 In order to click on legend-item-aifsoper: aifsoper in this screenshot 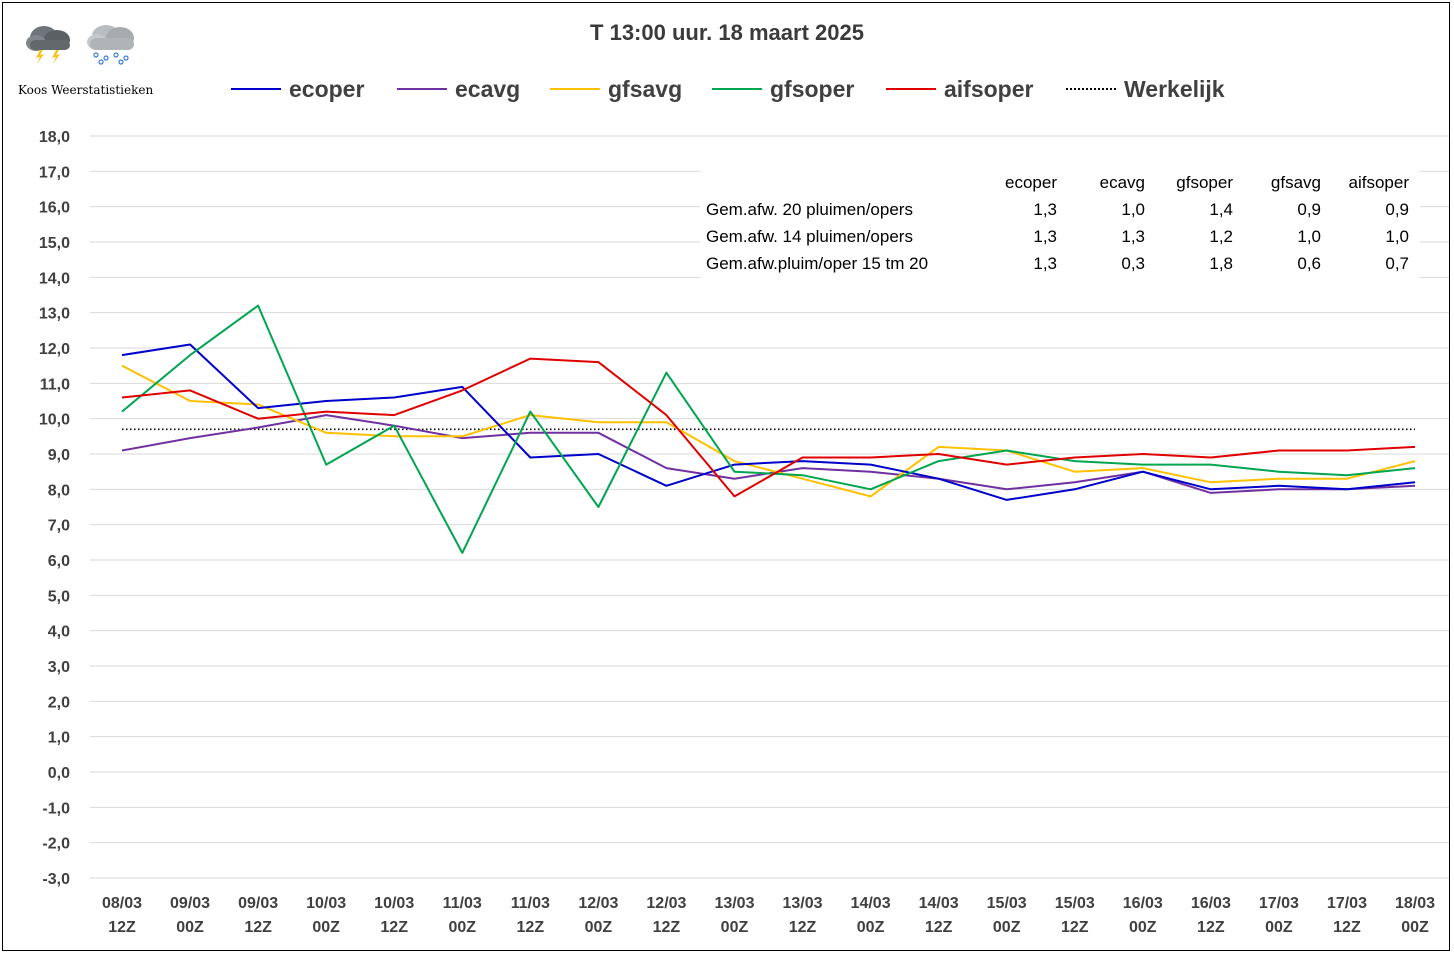, I will do `click(959, 89)`.